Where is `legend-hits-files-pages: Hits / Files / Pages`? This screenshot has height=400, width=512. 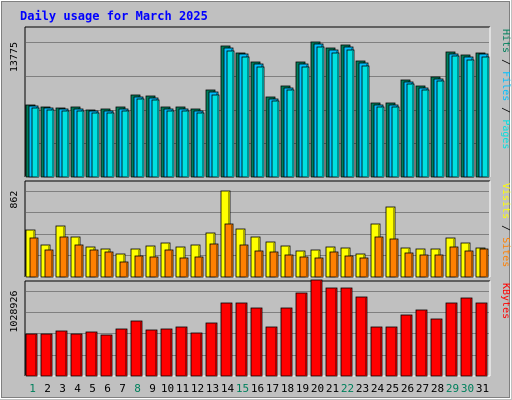
legend-hits-files-pages: Hits / Files / Pages is located at coordinates (505, 89).